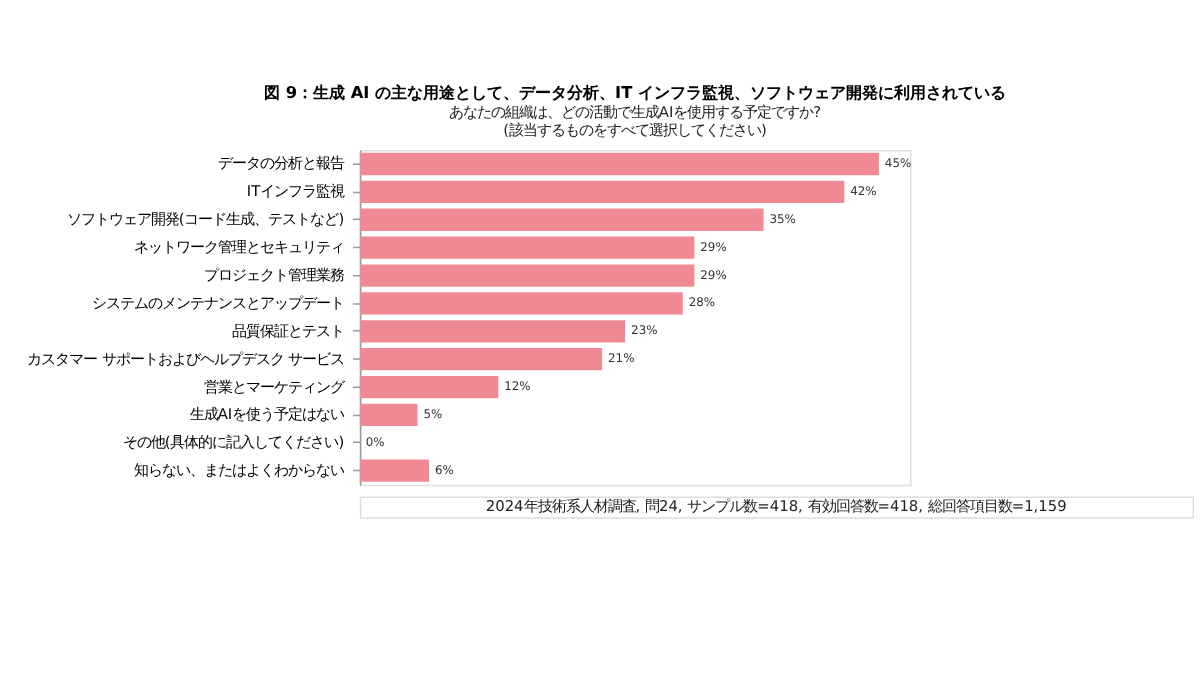 The image size is (1200, 676). What do you see at coordinates (776, 506) in the screenshot?
I see `text: 2024年技術系人材調査, 問24, サンプル数=418, 有効回答数=418, 総回答項目数=1,159` at bounding box center [776, 506].